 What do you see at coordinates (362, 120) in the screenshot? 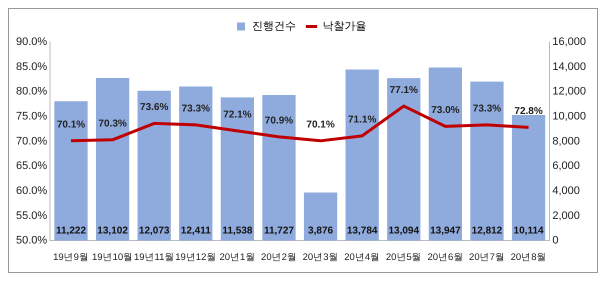
I see `data-label: 71.1%` at bounding box center [362, 120].